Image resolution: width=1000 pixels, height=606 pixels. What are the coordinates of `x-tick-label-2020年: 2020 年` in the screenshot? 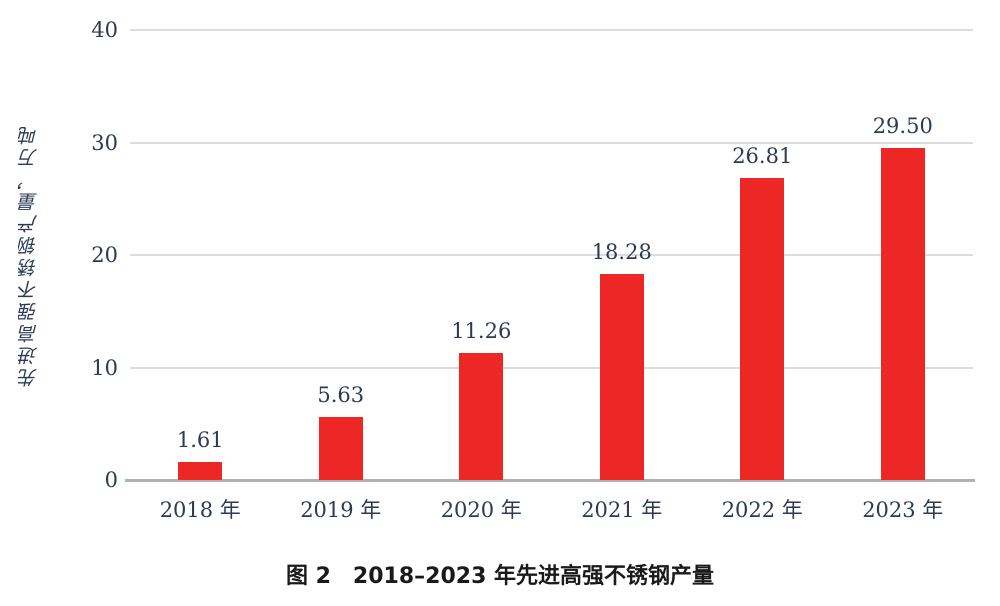 It's located at (481, 510).